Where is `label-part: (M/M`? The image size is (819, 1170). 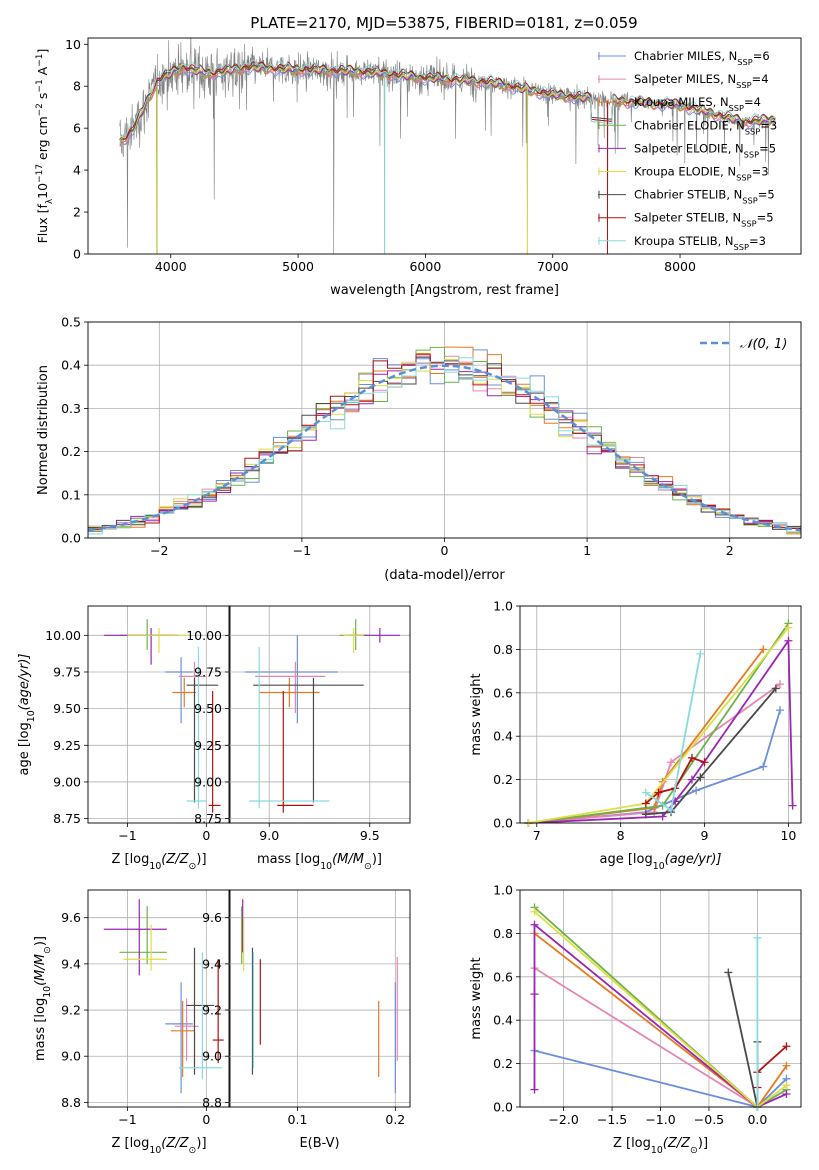 label-part: (M/M is located at coordinates (40, 970).